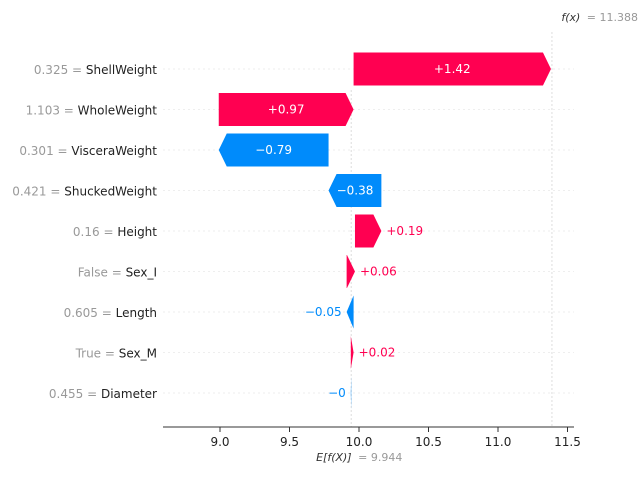 The image size is (640, 484). What do you see at coordinates (141, 273) in the screenshot?
I see `feature-name: Sex_I` at bounding box center [141, 273].